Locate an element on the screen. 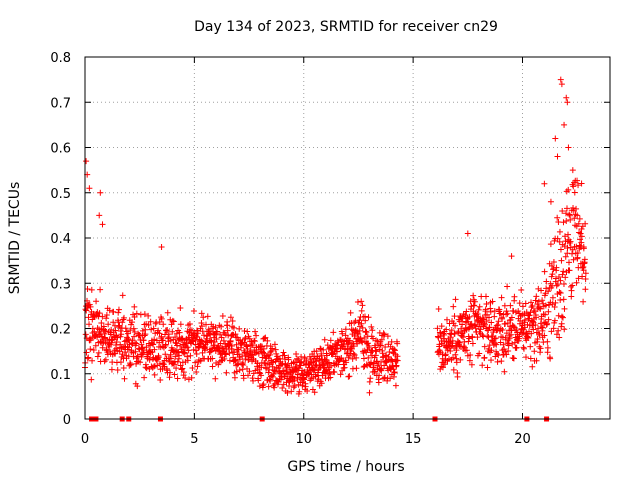 The width and height of the screenshot is (640, 480). x-tick-label: 5 is located at coordinates (194, 439).